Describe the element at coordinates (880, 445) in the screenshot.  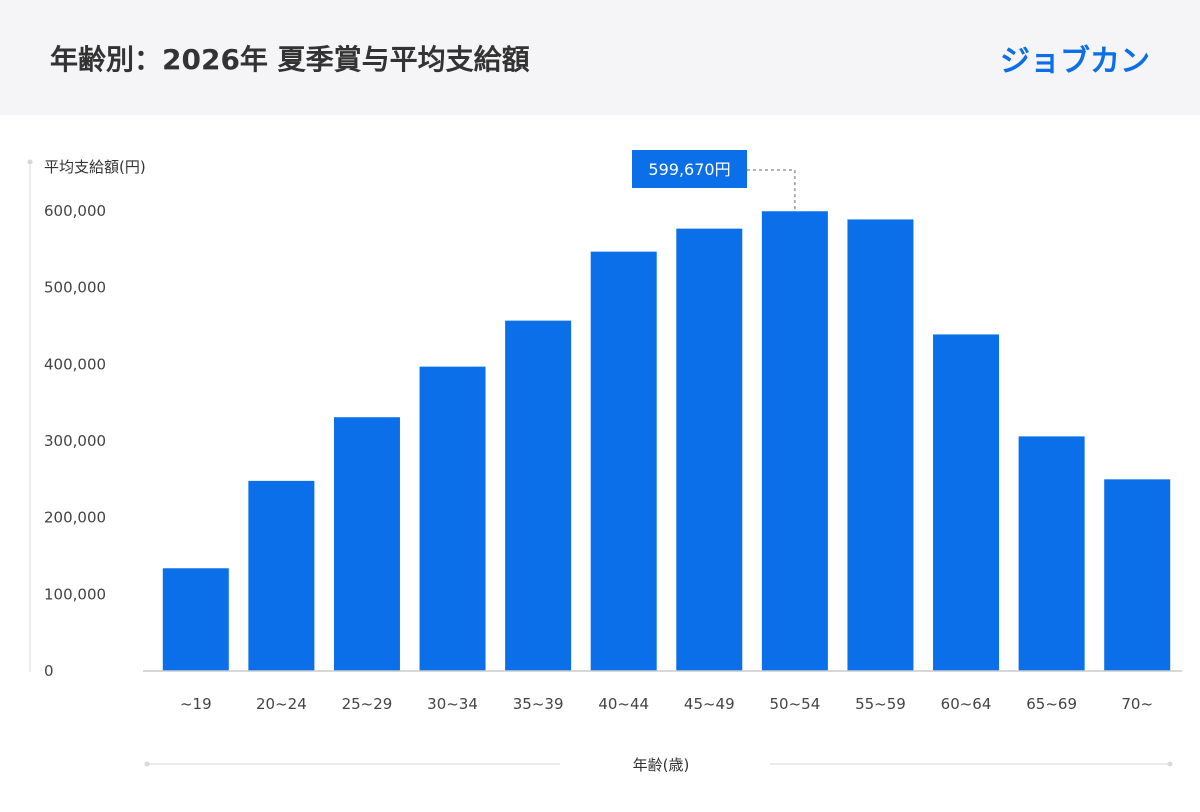
I see `bar-55~59` at that location.